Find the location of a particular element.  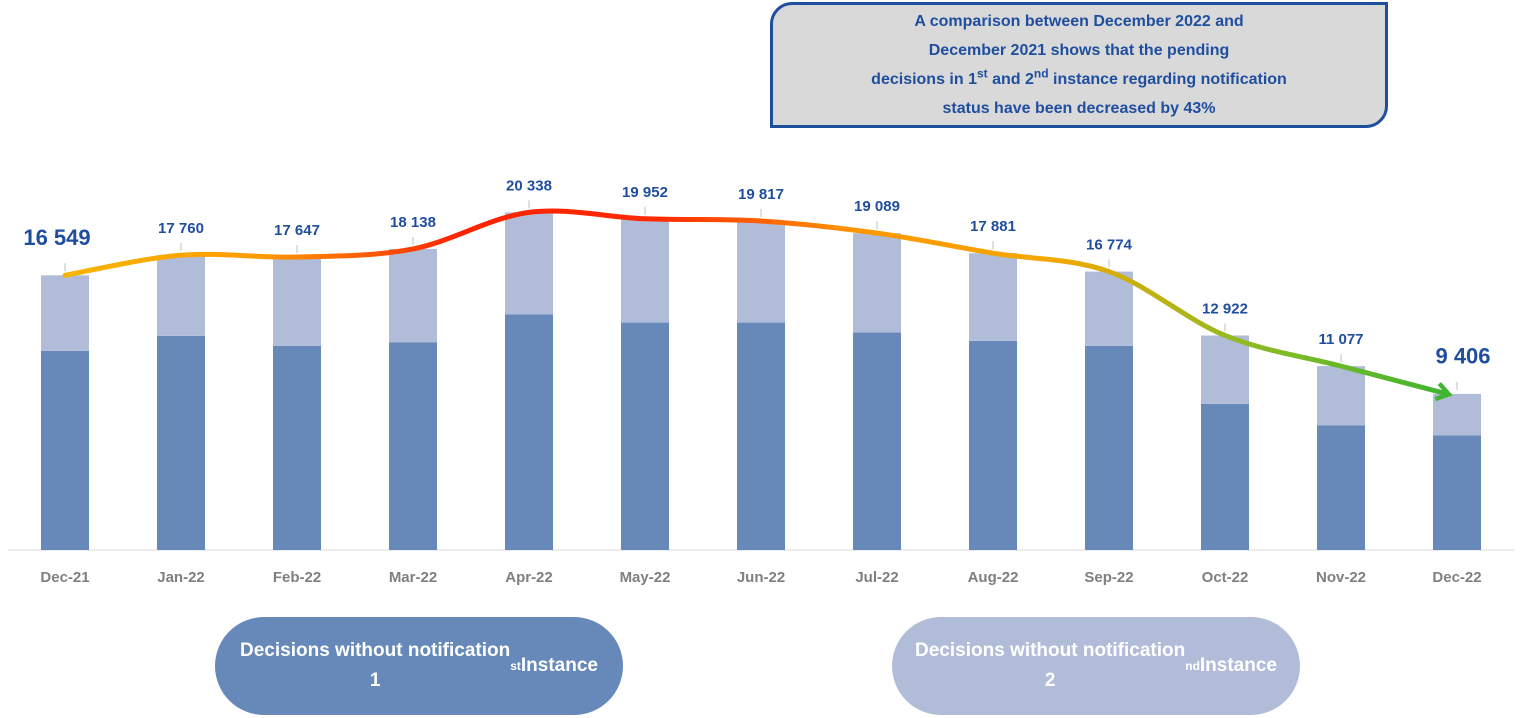

data-label: 18 138 is located at coordinates (413, 222).